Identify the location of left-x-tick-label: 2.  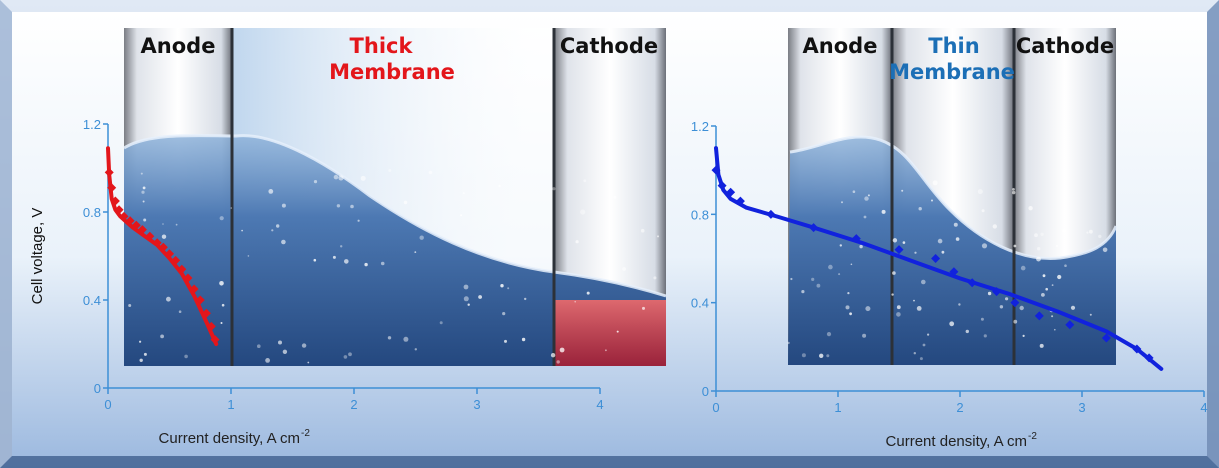
(353, 404).